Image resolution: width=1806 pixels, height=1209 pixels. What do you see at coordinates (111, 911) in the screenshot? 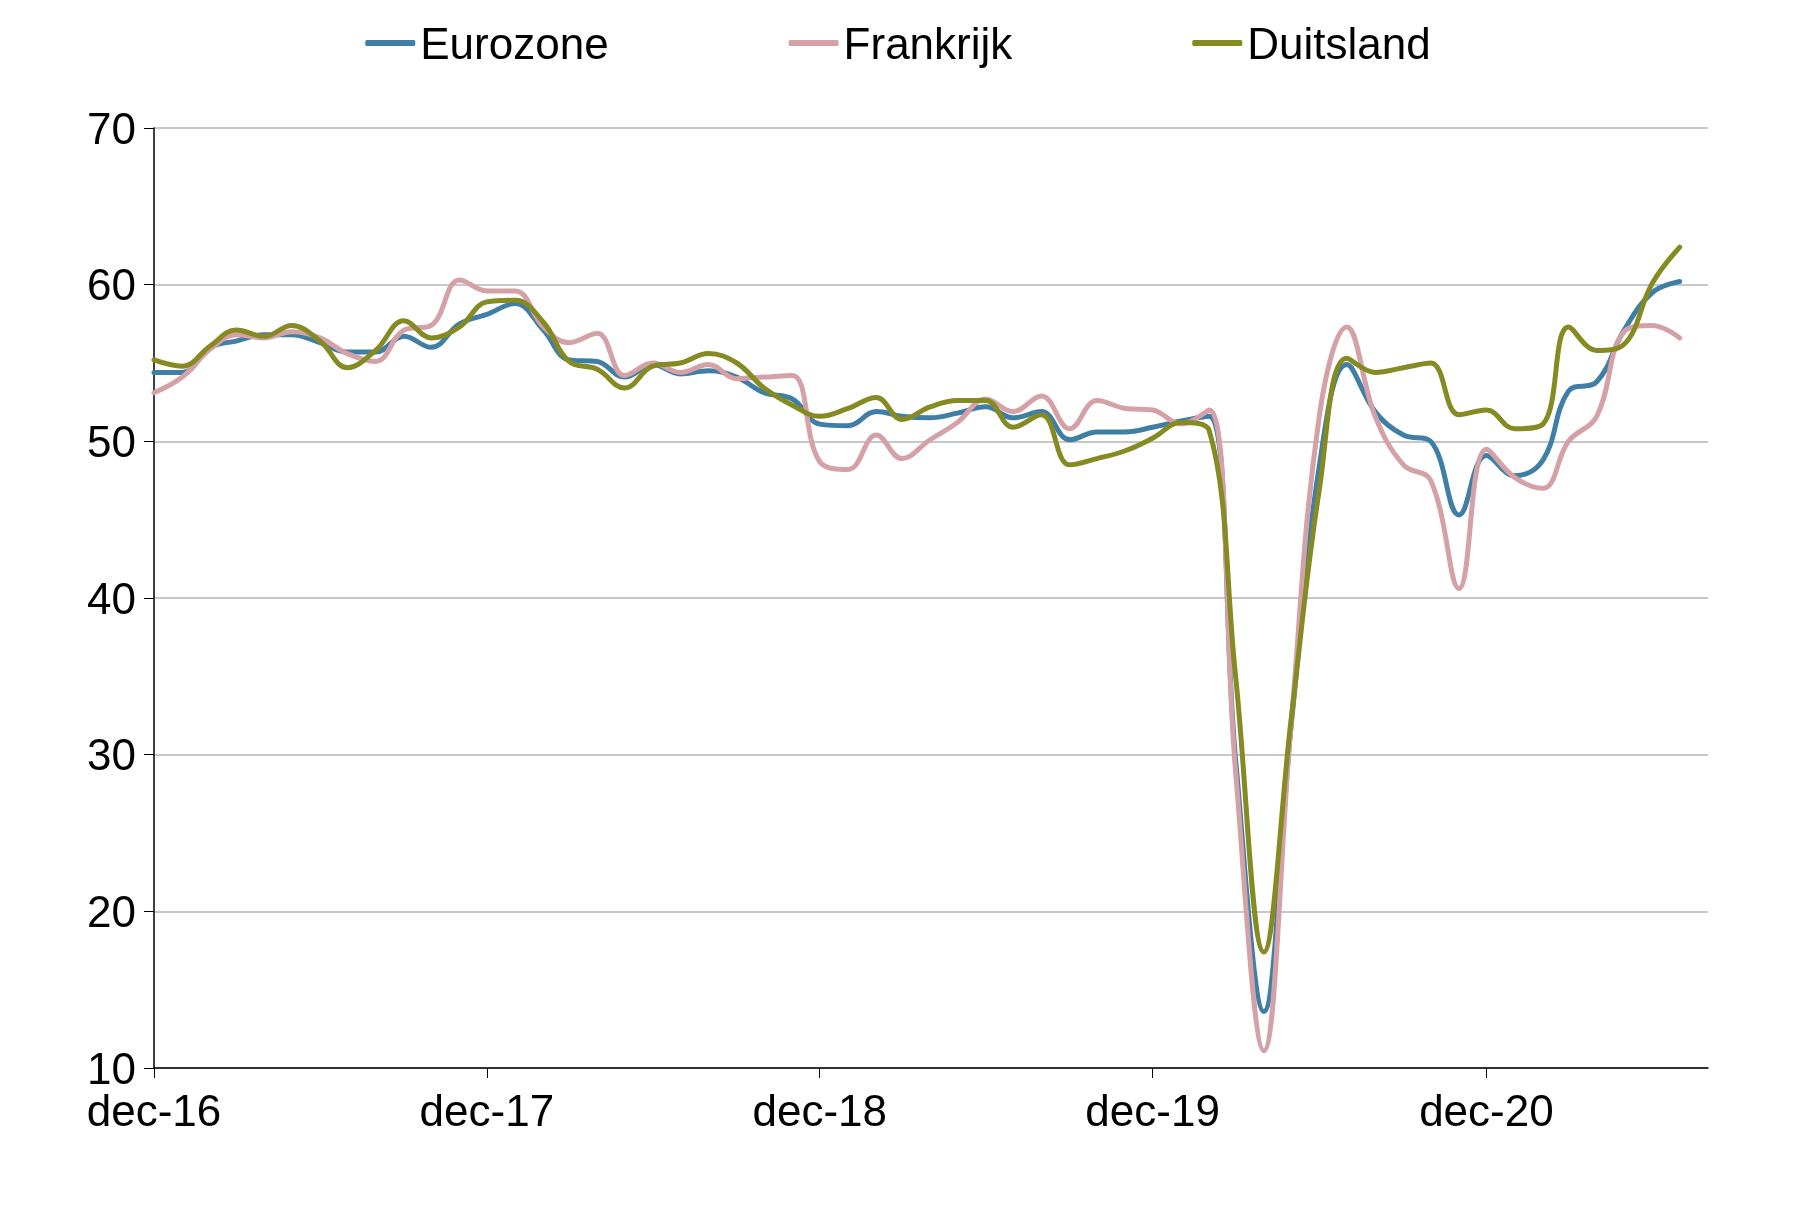
I see `y-tick-label: 20` at bounding box center [111, 911].